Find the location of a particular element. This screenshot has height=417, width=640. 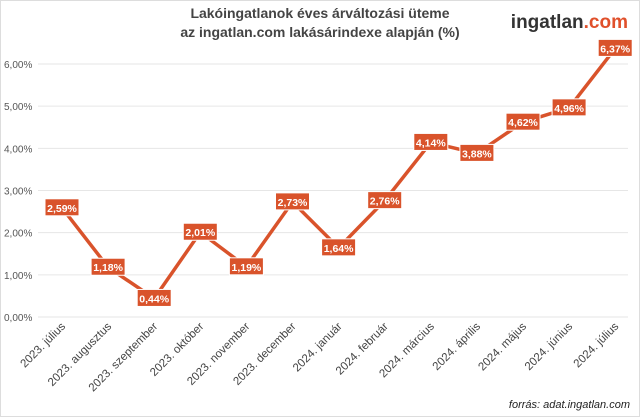

data-label: 4,62% is located at coordinates (523, 123).